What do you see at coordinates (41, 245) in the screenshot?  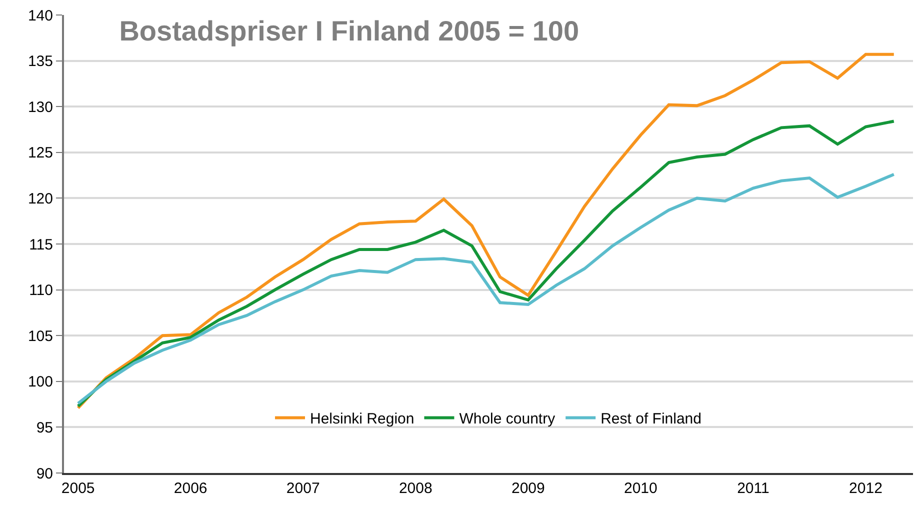 I see `y-tick-label: 115` at bounding box center [41, 245].